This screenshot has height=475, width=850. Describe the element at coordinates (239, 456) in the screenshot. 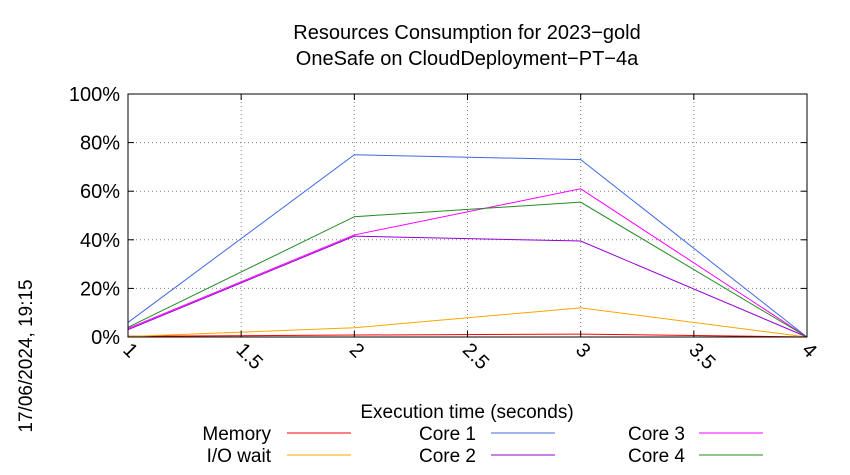

I see `legend-label: I/O wait` at that location.